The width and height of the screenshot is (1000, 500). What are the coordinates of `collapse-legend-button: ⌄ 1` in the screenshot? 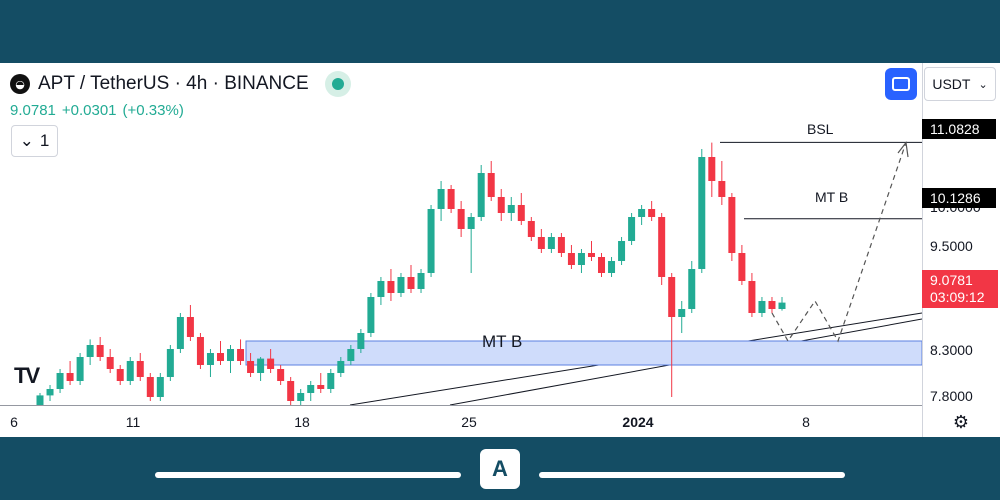 It's located at (34, 141).